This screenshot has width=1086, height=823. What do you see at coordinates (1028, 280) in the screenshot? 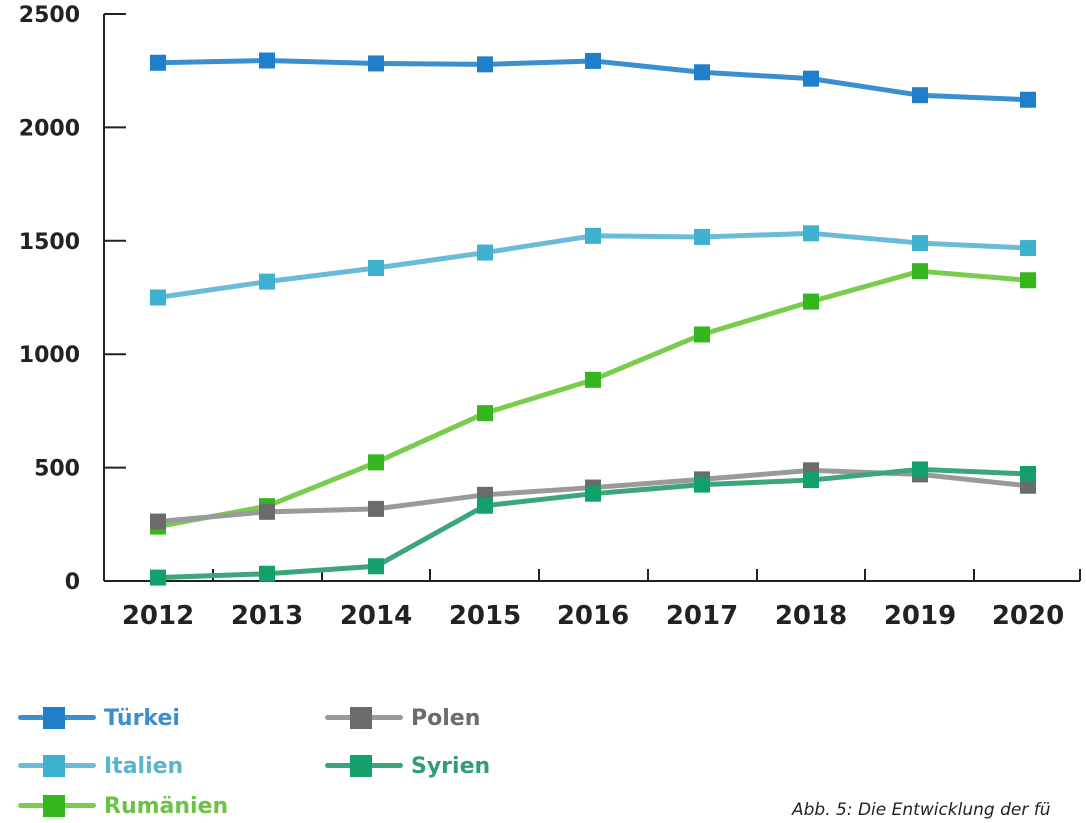
I see `series-2-point-2020` at bounding box center [1028, 280].